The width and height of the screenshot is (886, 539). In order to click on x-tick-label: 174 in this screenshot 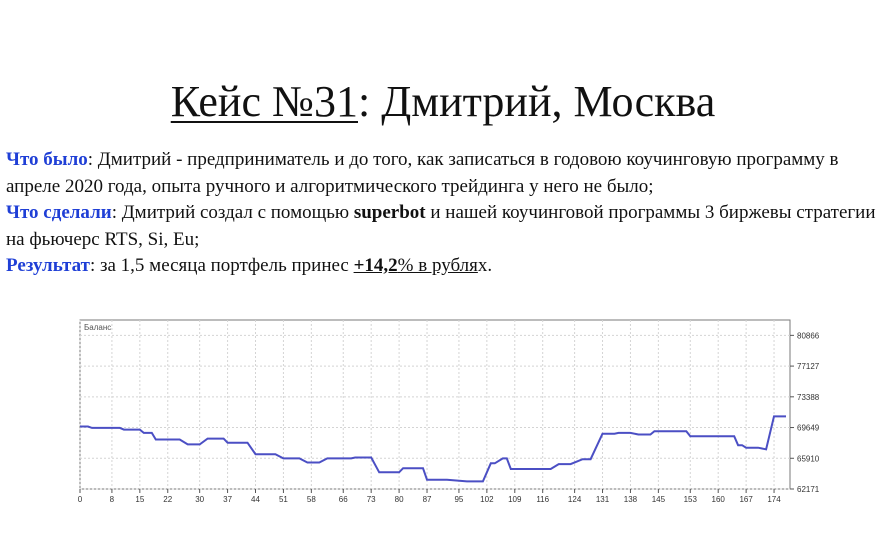, I will do `click(774, 499)`.